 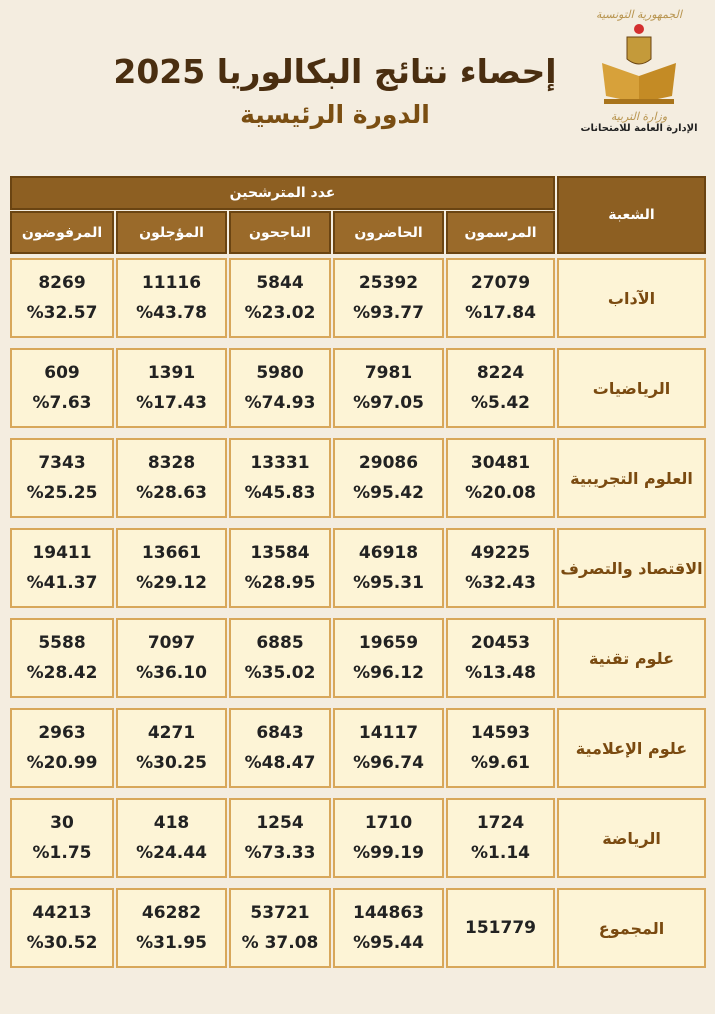 I want to click on branch-header: الشعبة, so click(x=631, y=215).